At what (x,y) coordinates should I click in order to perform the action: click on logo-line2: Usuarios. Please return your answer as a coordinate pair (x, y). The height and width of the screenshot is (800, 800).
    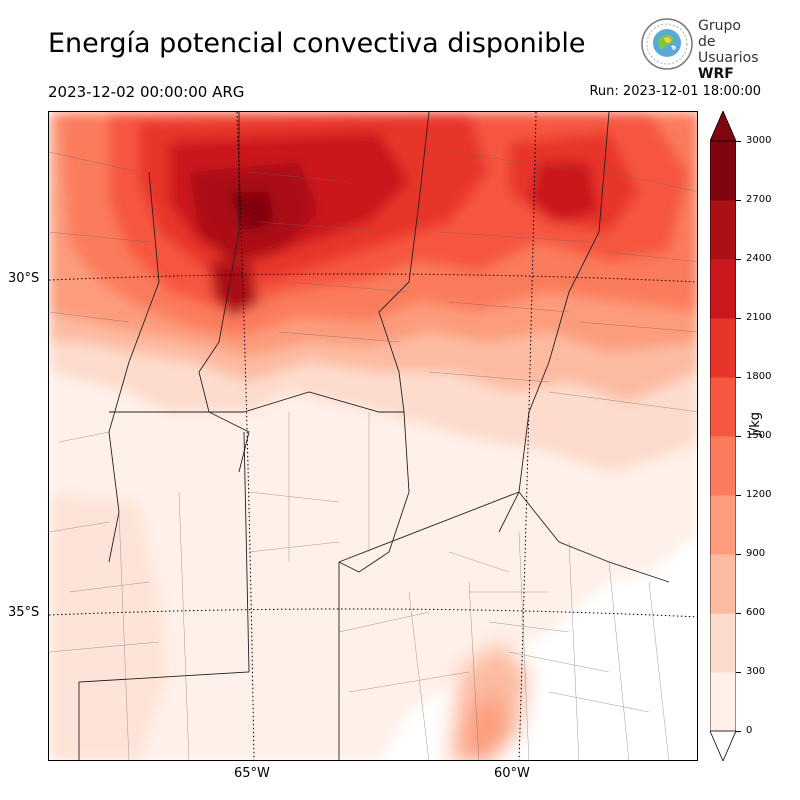
    Looking at the image, I should click on (728, 58).